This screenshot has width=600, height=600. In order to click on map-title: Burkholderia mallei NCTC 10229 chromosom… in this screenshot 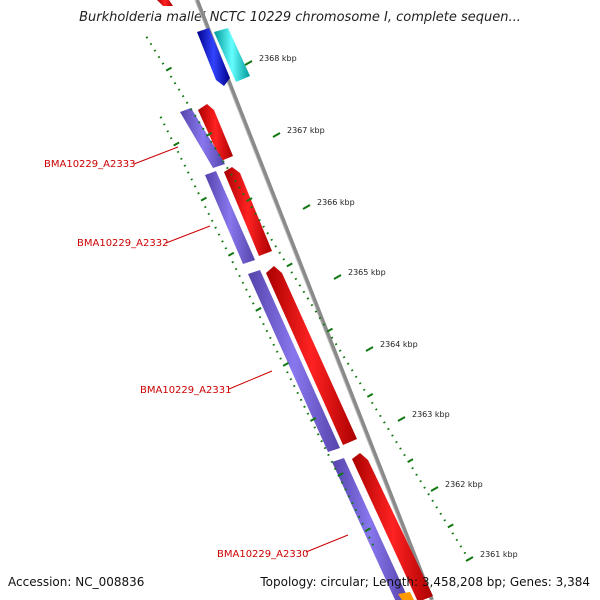, I will do `click(300, 17)`.